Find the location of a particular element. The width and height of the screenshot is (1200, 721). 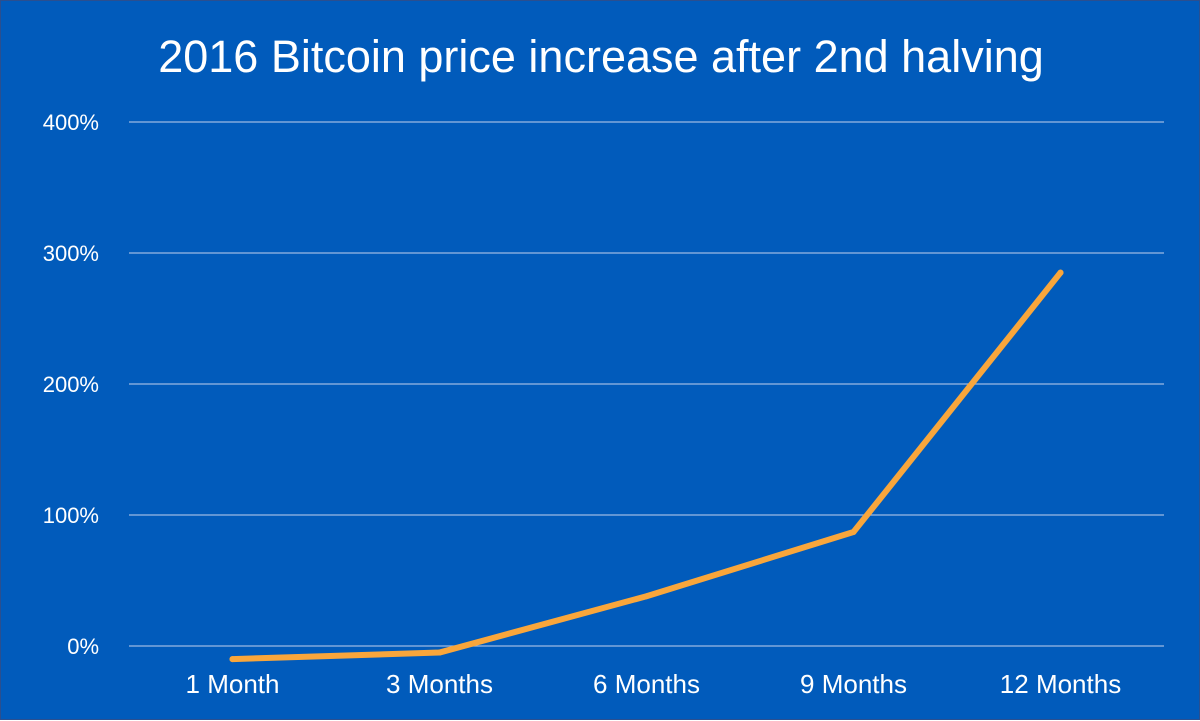

y-tick-label: 200% is located at coordinates (71, 384).